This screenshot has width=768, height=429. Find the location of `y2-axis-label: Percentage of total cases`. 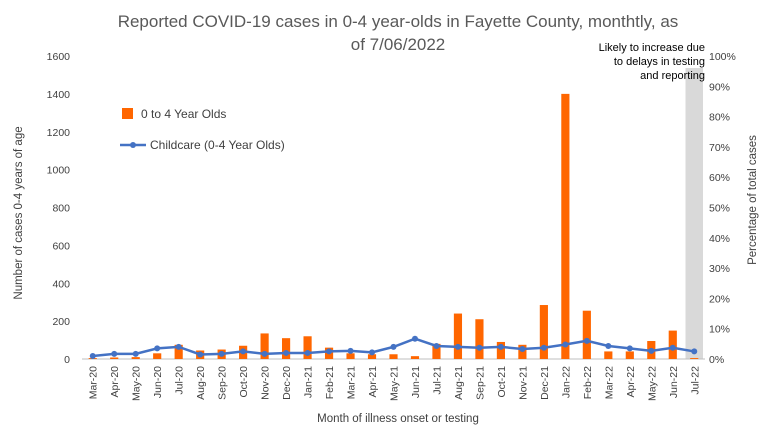

y2-axis-label: Percentage of total cases is located at coordinates (753, 200).